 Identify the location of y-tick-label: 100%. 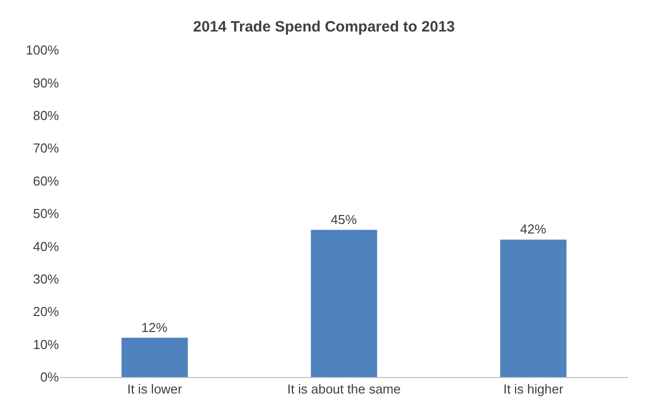
(43, 50).